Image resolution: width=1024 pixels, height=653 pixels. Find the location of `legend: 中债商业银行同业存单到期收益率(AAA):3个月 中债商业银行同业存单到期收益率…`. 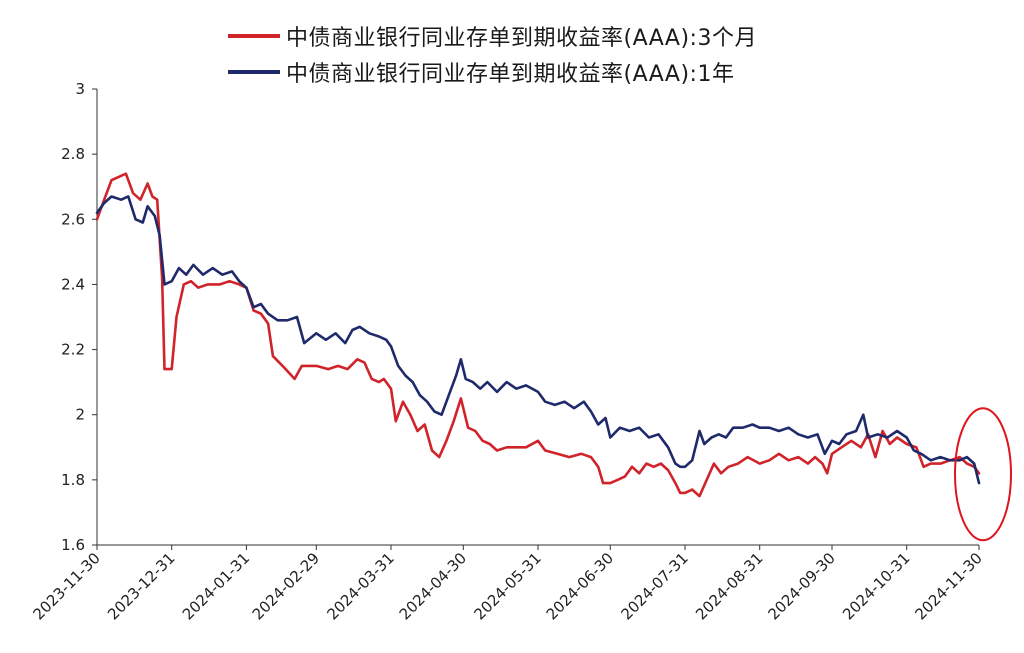

legend: 中债商业银行同业存单到期收益率(AAA):3个月 中债商业银行同业存单到期收益率… is located at coordinates (492, 54).